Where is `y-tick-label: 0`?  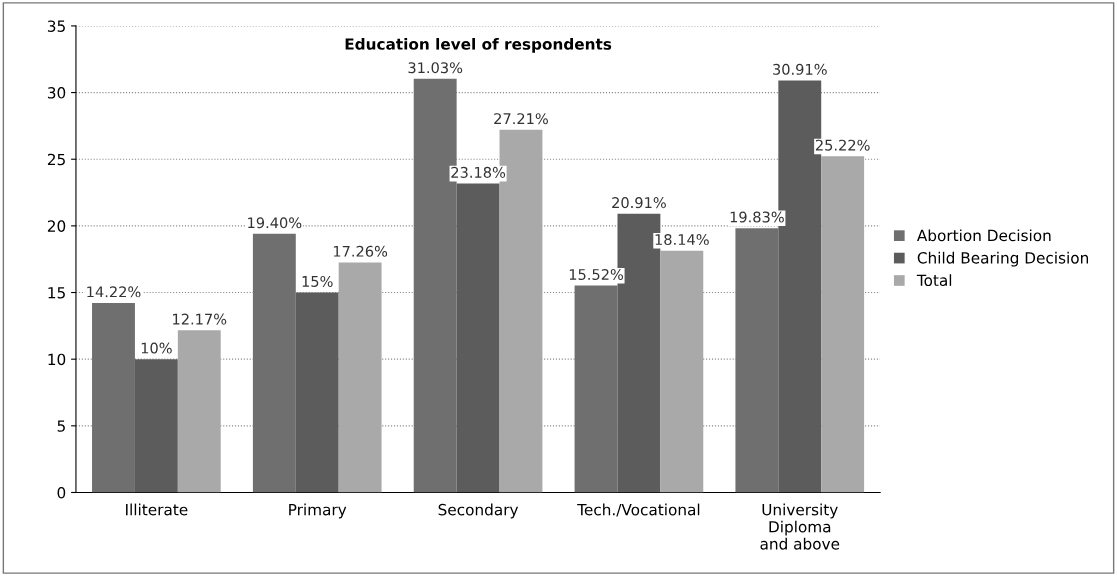
y-tick-label: 0 is located at coordinates (61, 492).